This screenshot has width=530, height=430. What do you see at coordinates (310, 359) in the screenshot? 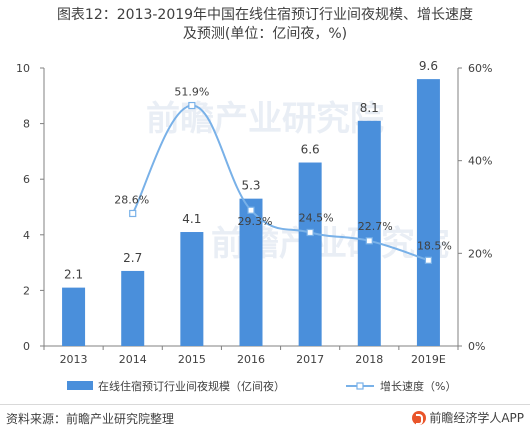
I see `x-tick-label: 2017` at bounding box center [310, 359].